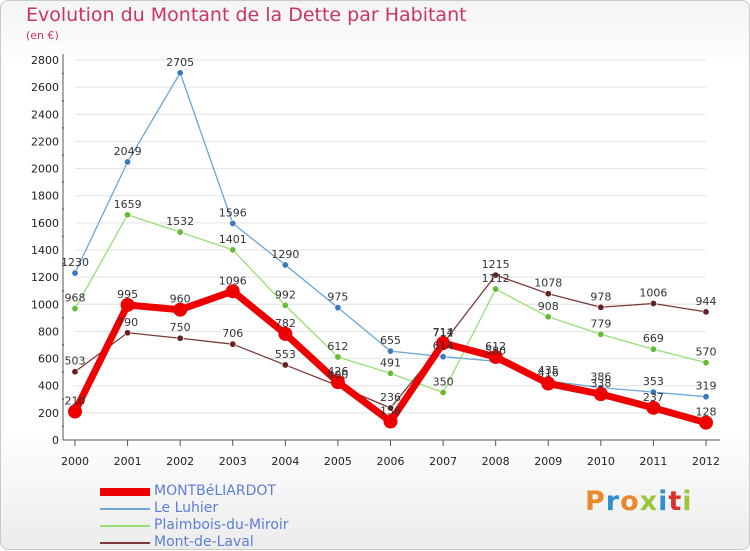 The image size is (750, 551). Describe the element at coordinates (75, 361) in the screenshot. I see `data-label: 503` at that location.